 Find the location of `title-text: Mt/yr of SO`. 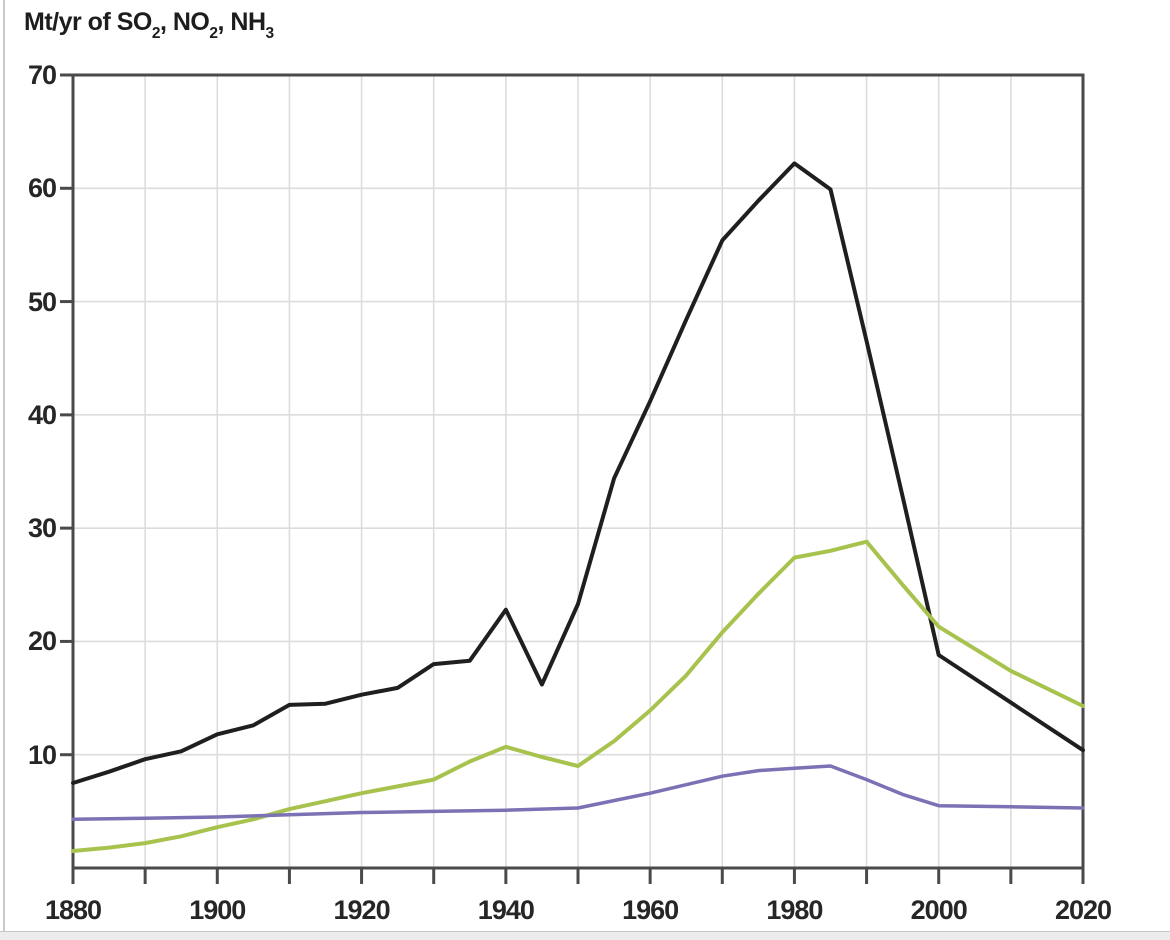

title-text: Mt/yr of SO is located at coordinates (88, 22).